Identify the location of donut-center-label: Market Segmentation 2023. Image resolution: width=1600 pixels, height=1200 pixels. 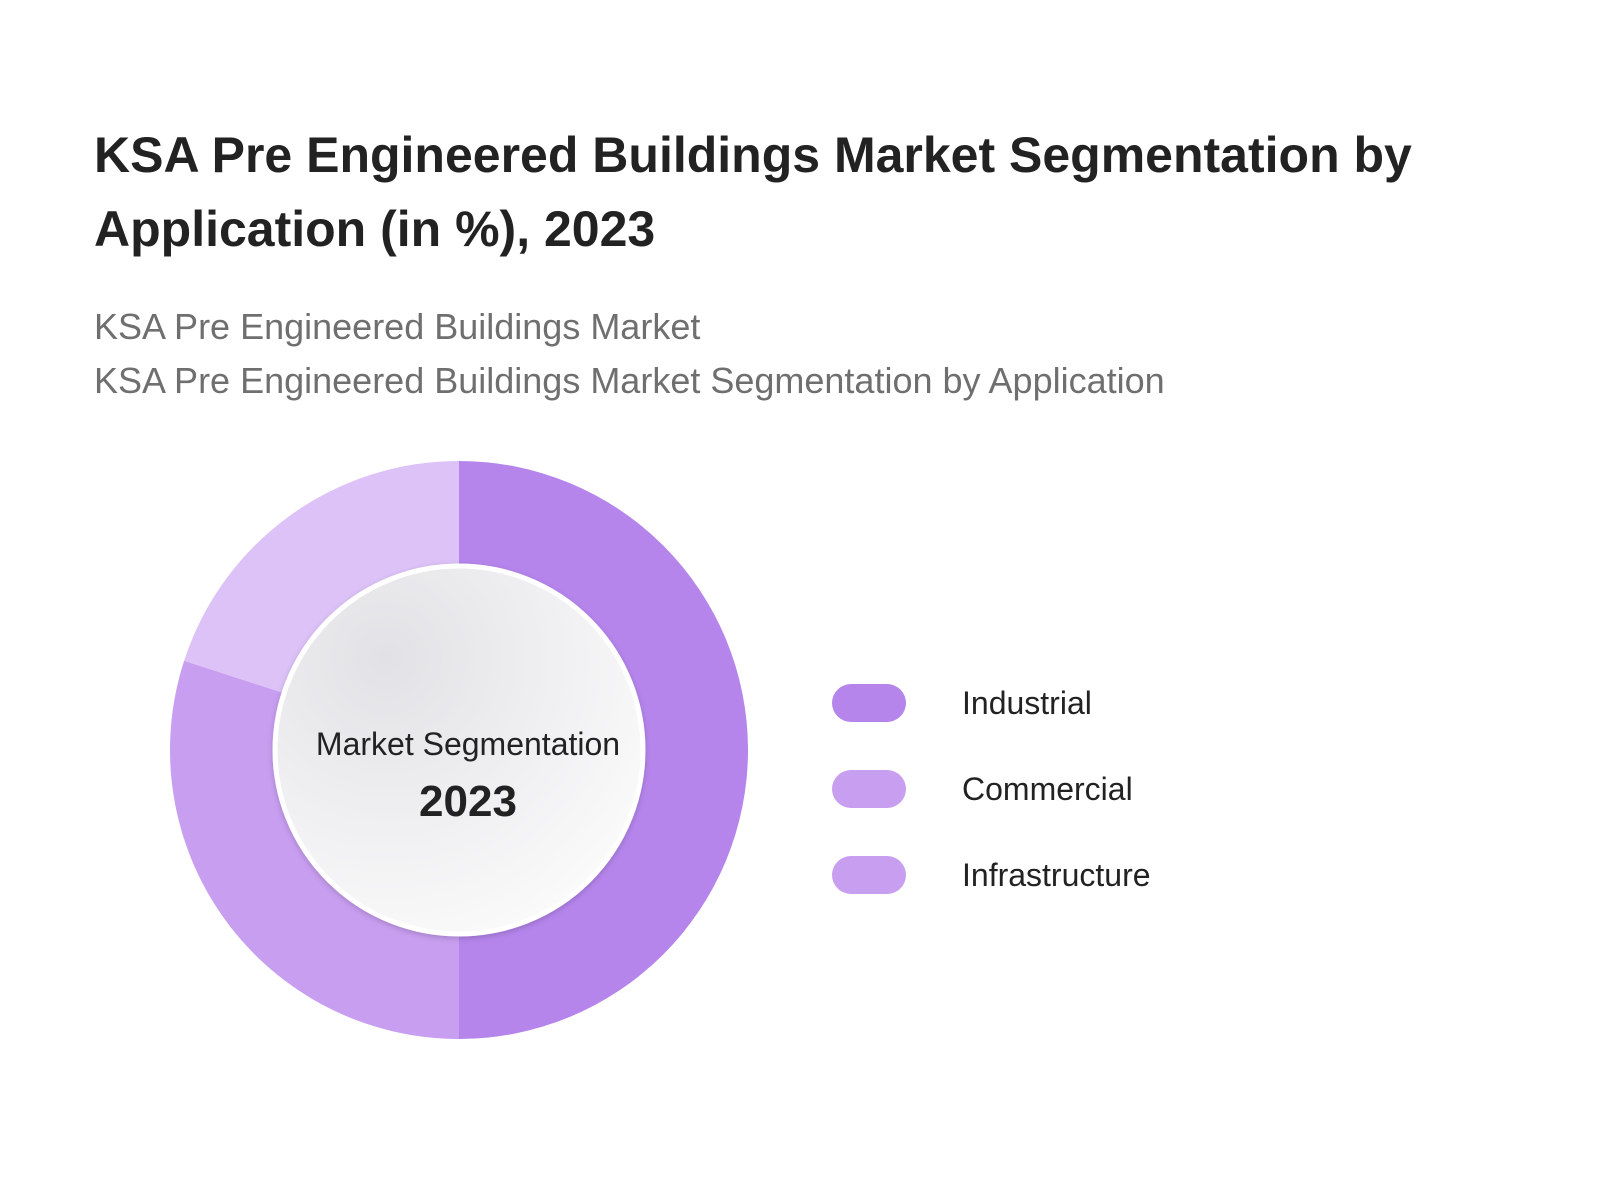
(468, 776).